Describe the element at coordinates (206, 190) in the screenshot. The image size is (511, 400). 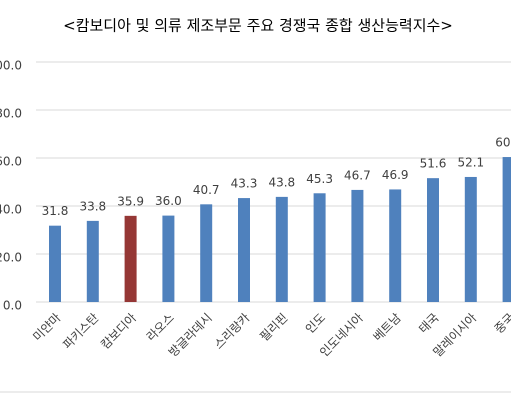
I see `data-label: 40.7` at that location.